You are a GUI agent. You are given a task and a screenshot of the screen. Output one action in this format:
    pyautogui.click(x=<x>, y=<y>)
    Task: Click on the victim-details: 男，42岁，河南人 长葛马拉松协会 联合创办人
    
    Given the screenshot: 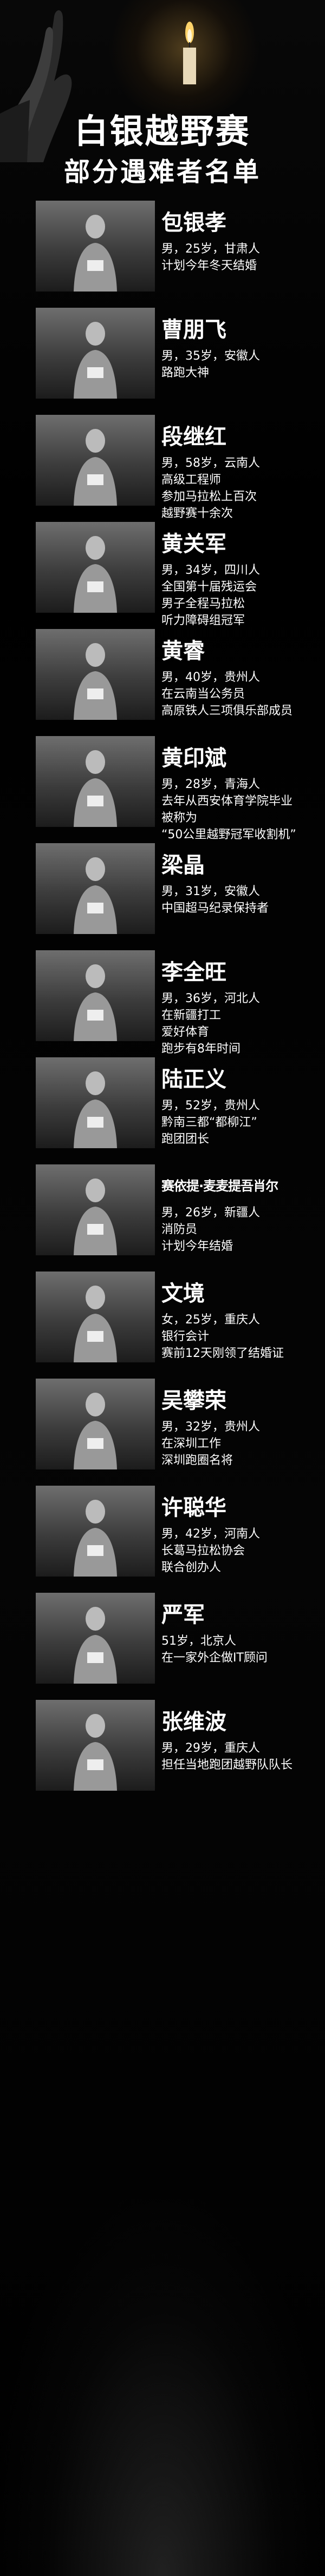 What is the action you would take?
    pyautogui.click(x=242, y=1551)
    